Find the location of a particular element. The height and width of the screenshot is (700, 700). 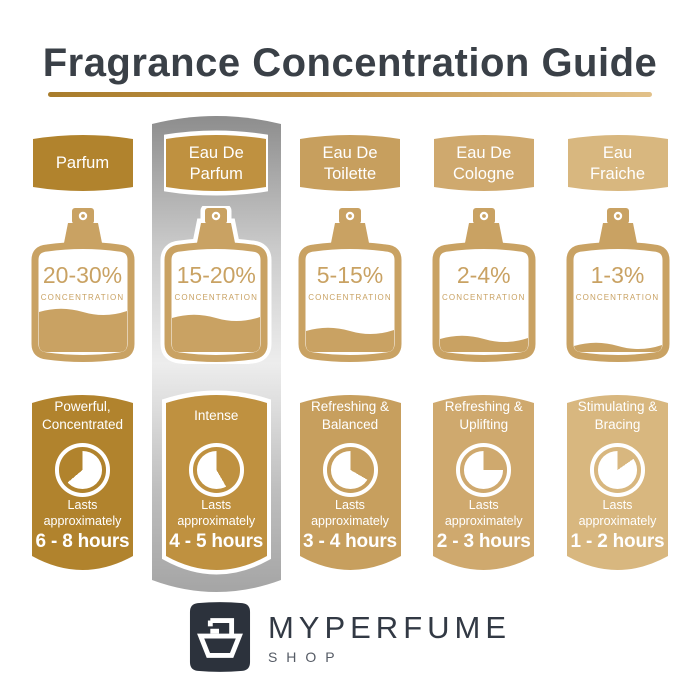

category-tab: Parfum is located at coordinates (83, 164).